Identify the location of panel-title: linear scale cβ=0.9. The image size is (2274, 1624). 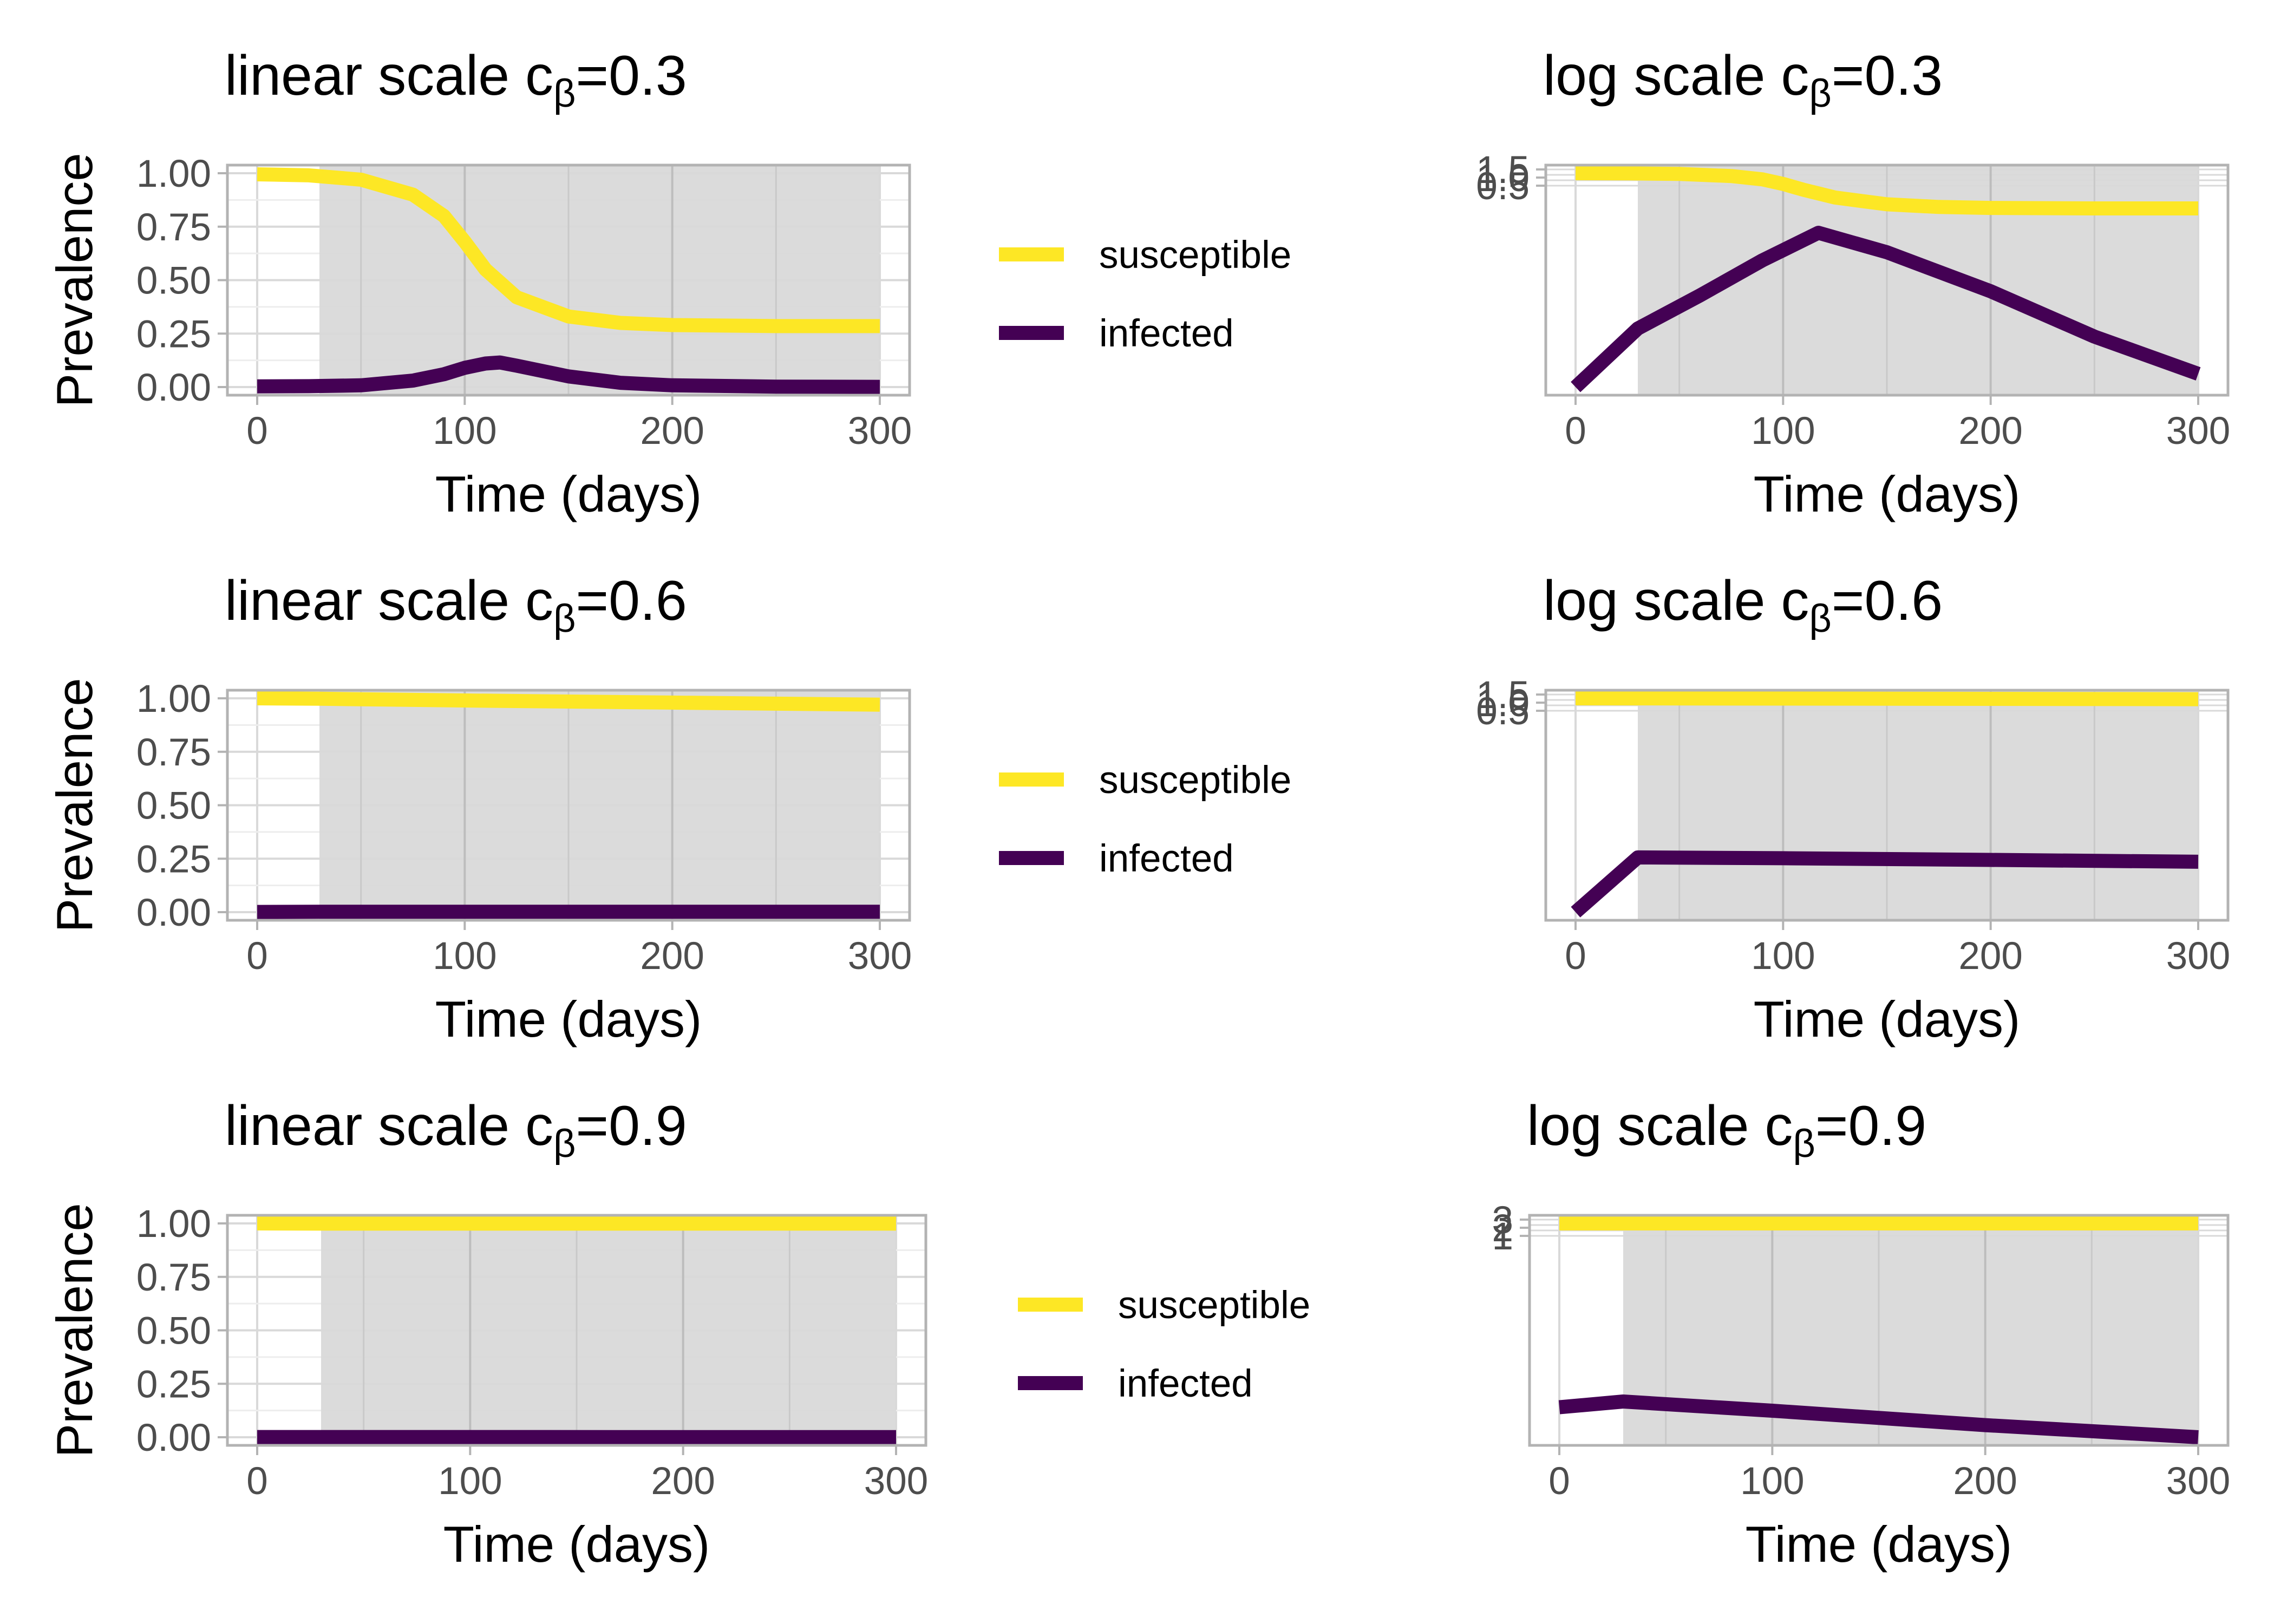
(456, 1130).